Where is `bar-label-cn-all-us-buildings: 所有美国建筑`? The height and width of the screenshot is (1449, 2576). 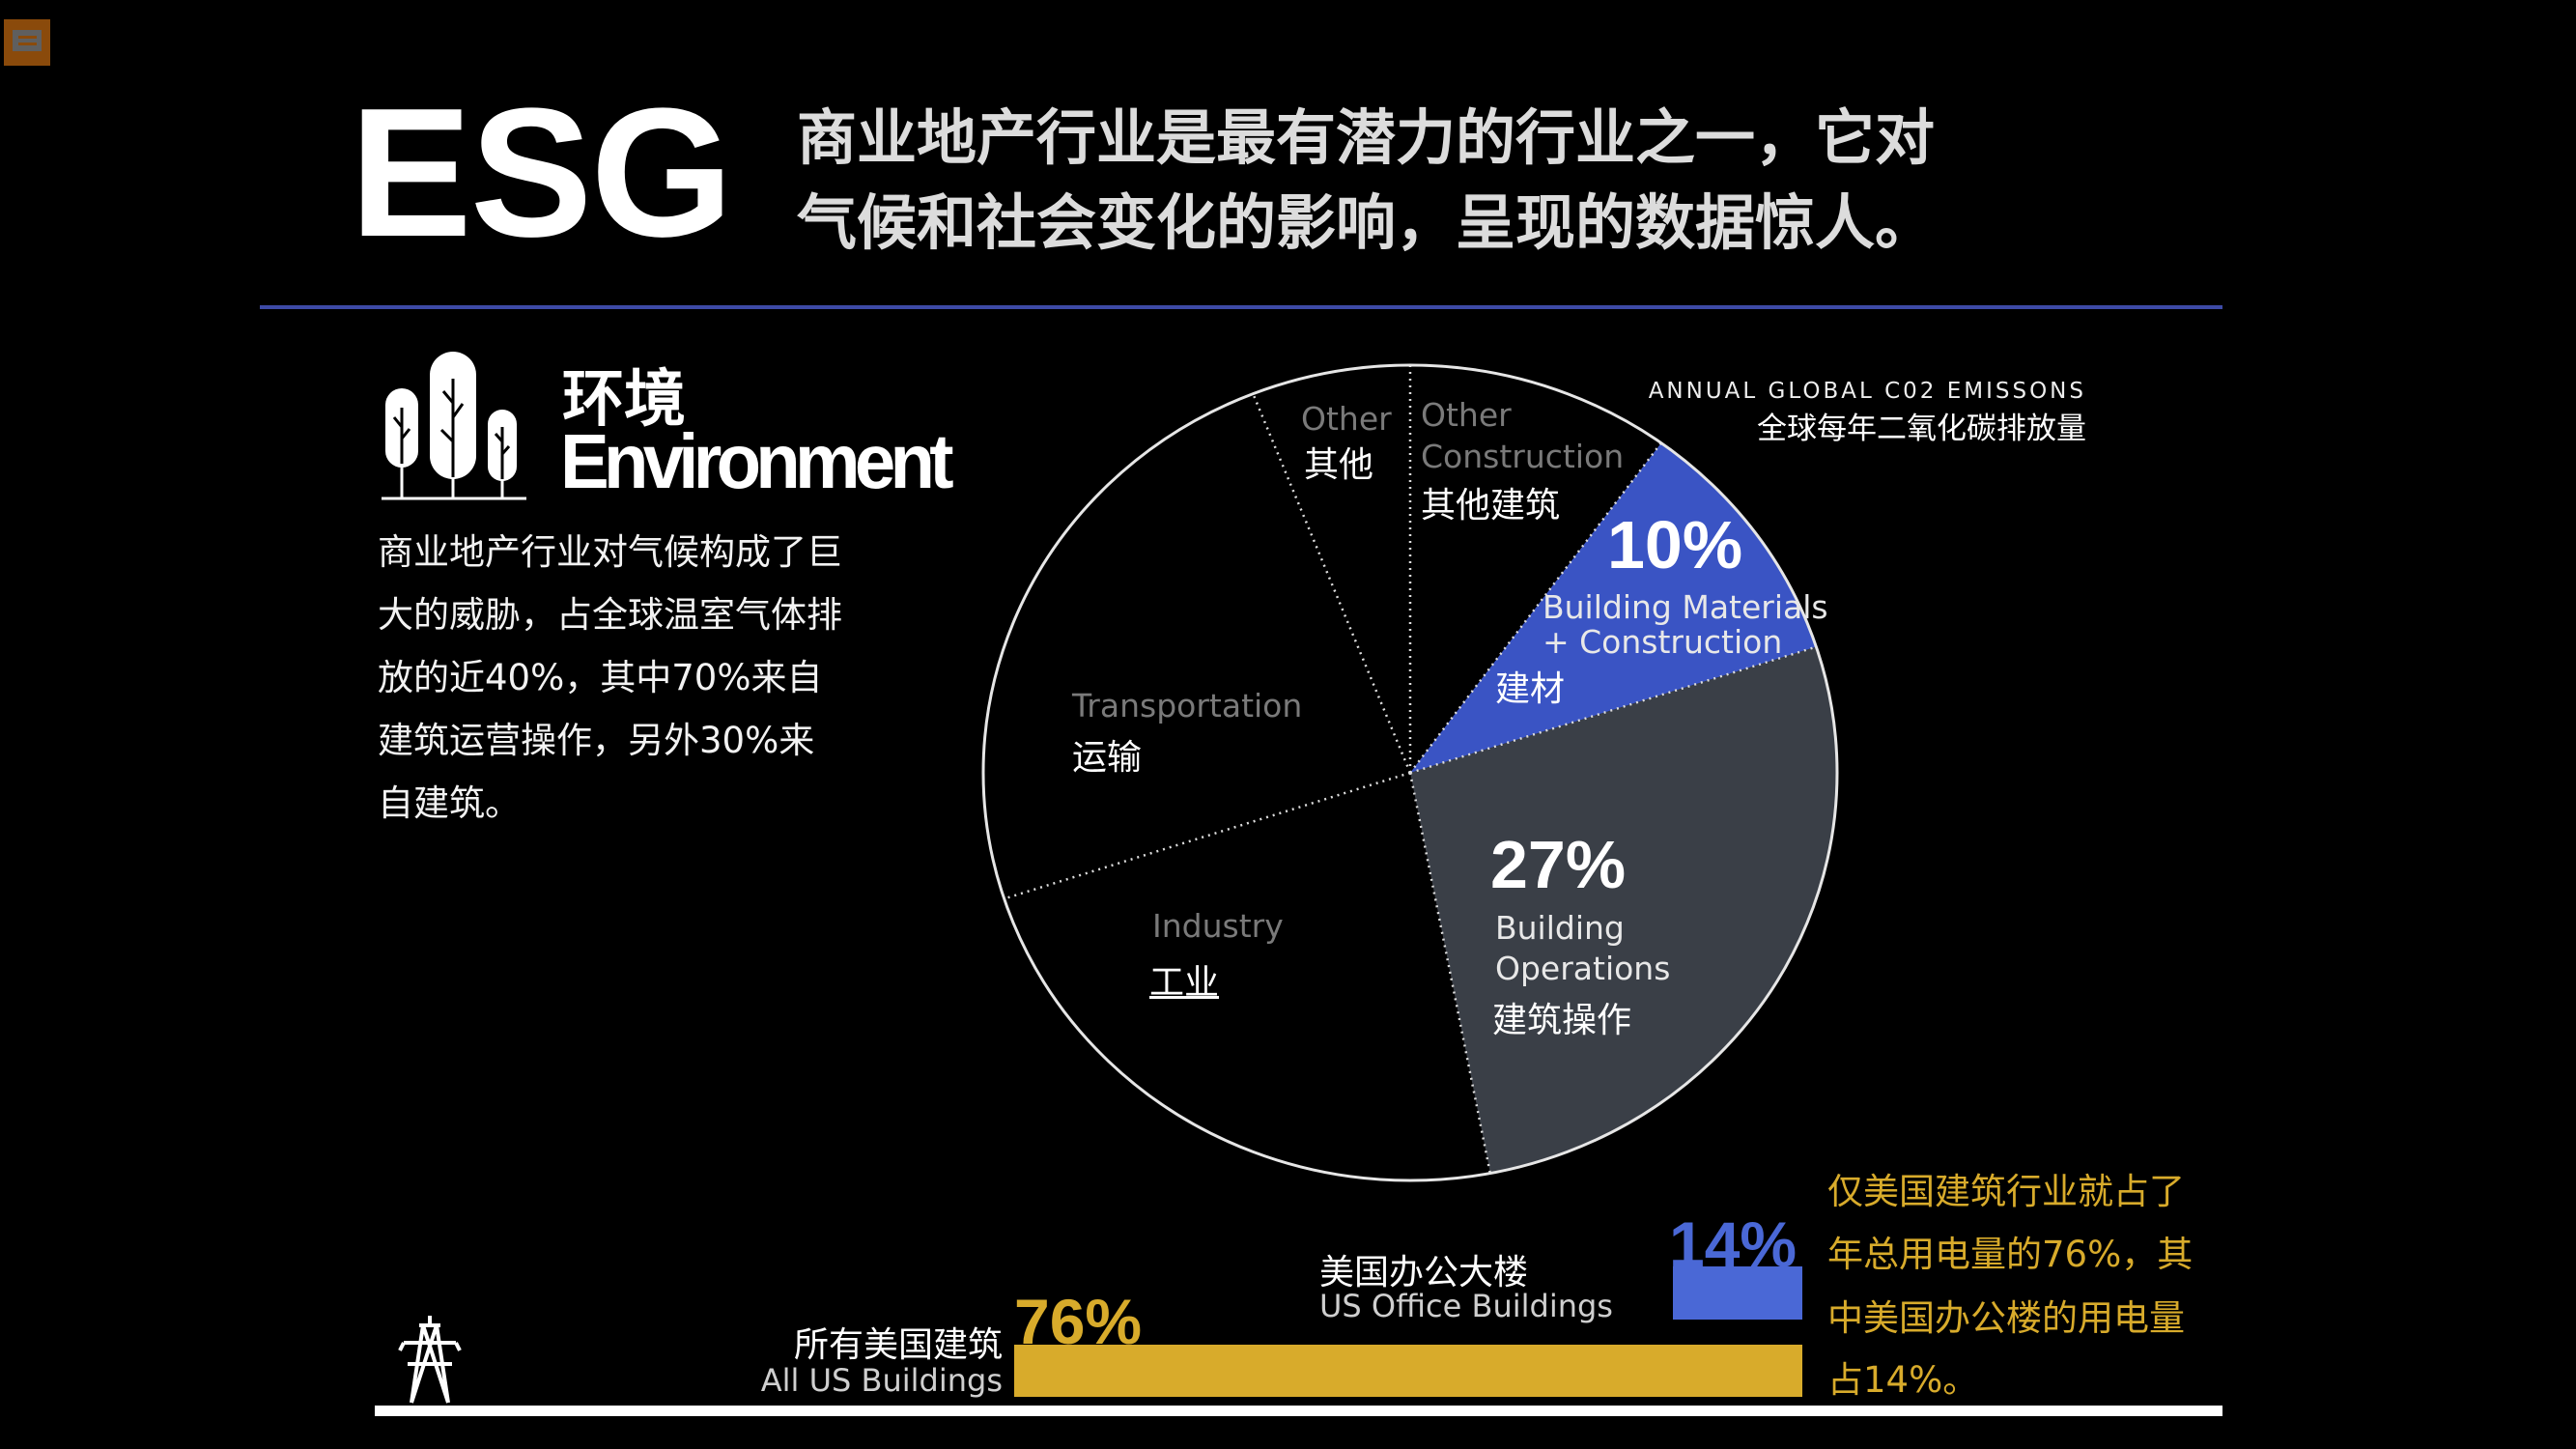
bar-label-cn-all-us-buildings: 所有美国建筑 is located at coordinates (898, 1345).